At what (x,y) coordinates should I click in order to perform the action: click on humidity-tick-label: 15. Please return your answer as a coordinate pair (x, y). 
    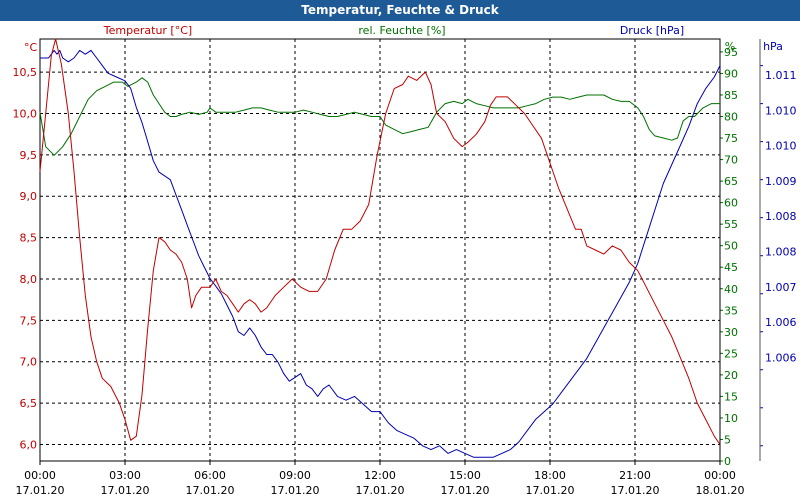
    Looking at the image, I should click on (731, 396).